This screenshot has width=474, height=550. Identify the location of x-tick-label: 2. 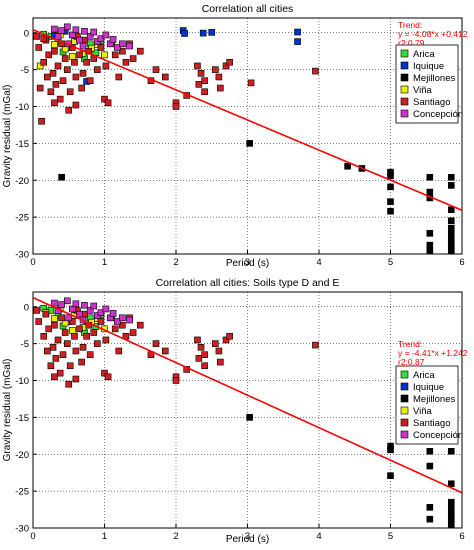
(175, 536).